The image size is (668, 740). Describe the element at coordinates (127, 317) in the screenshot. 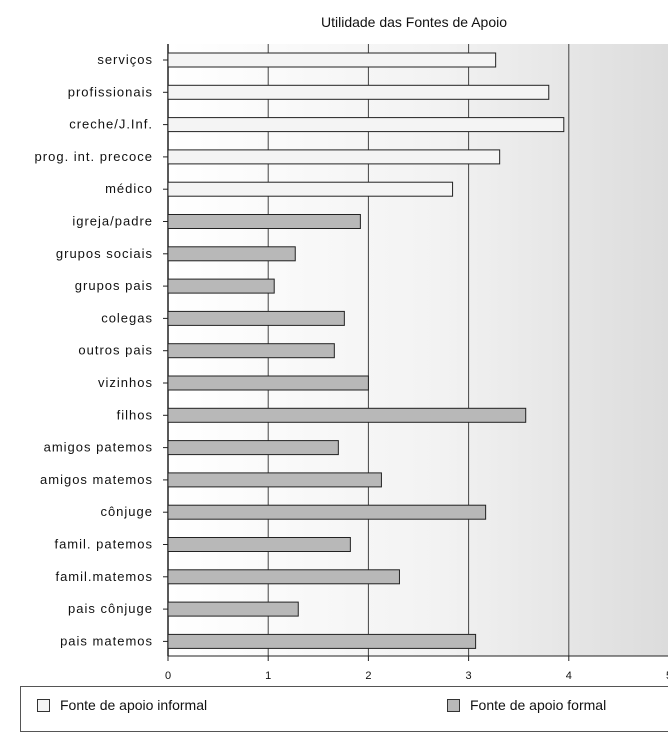

I see `category-label: colegas` at that location.